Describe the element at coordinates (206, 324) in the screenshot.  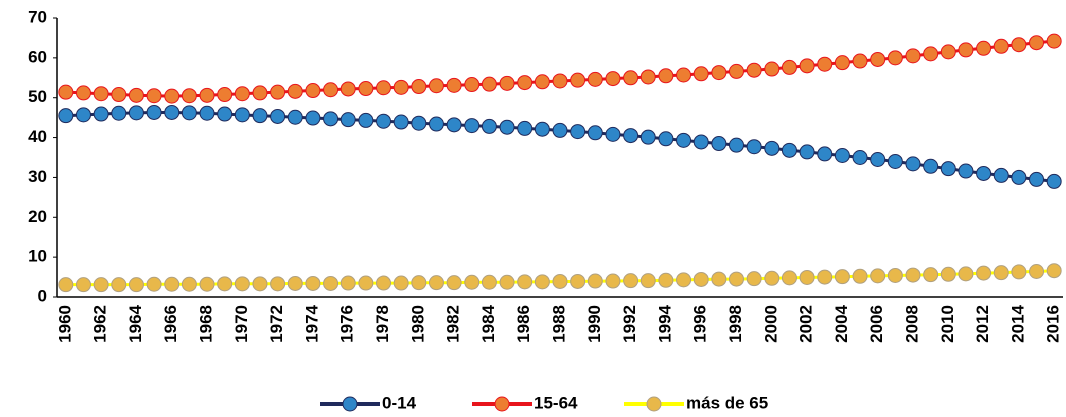
I see `x-tick-label: 1968` at that location.